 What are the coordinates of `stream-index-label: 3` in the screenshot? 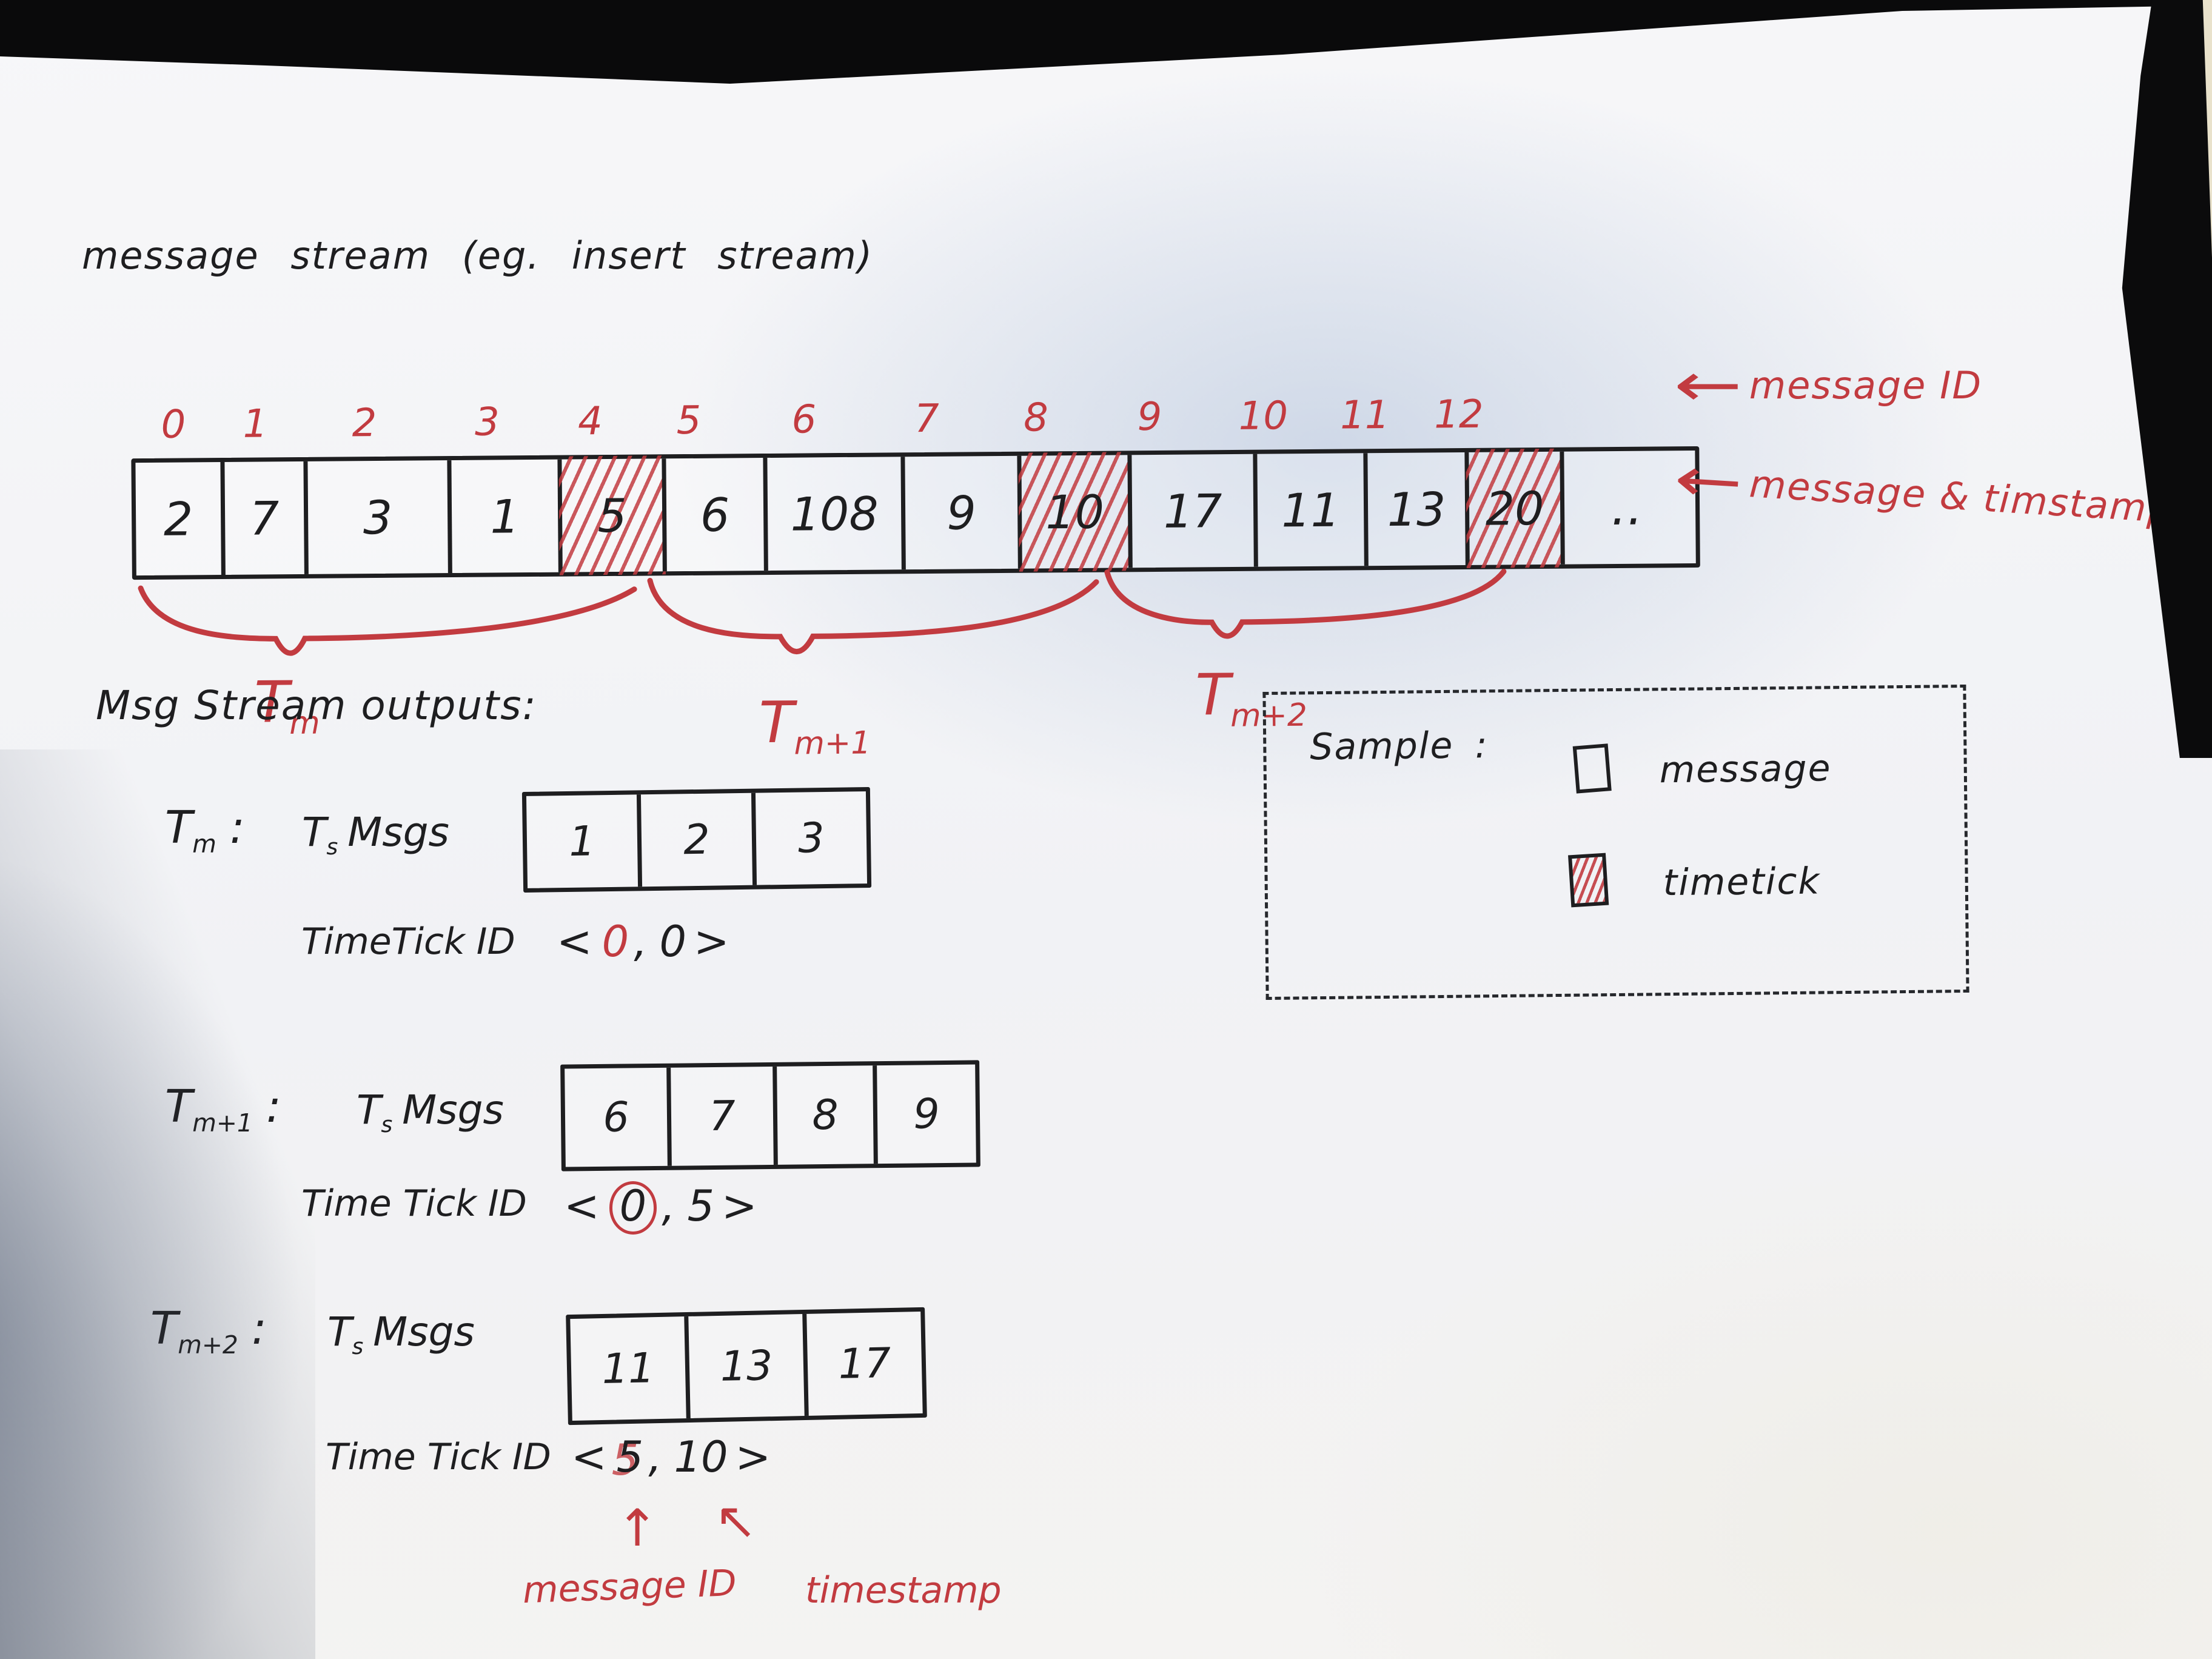 It's located at (487, 422).